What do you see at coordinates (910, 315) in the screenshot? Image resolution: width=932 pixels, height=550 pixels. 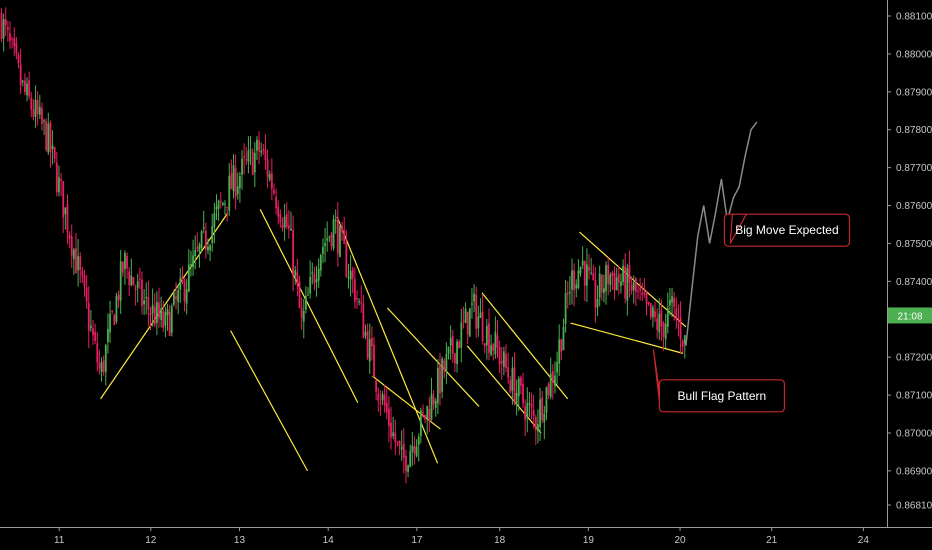 I see `price-badge-background` at bounding box center [910, 315].